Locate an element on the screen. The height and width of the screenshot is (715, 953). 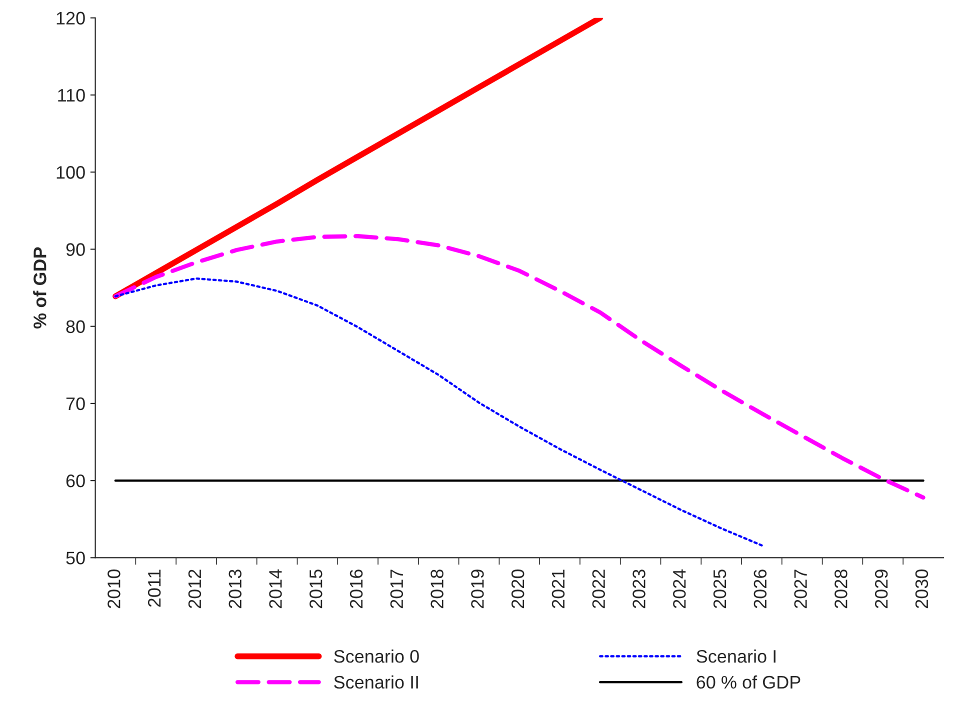
y-tick-label: 50 is located at coordinates (75, 558).